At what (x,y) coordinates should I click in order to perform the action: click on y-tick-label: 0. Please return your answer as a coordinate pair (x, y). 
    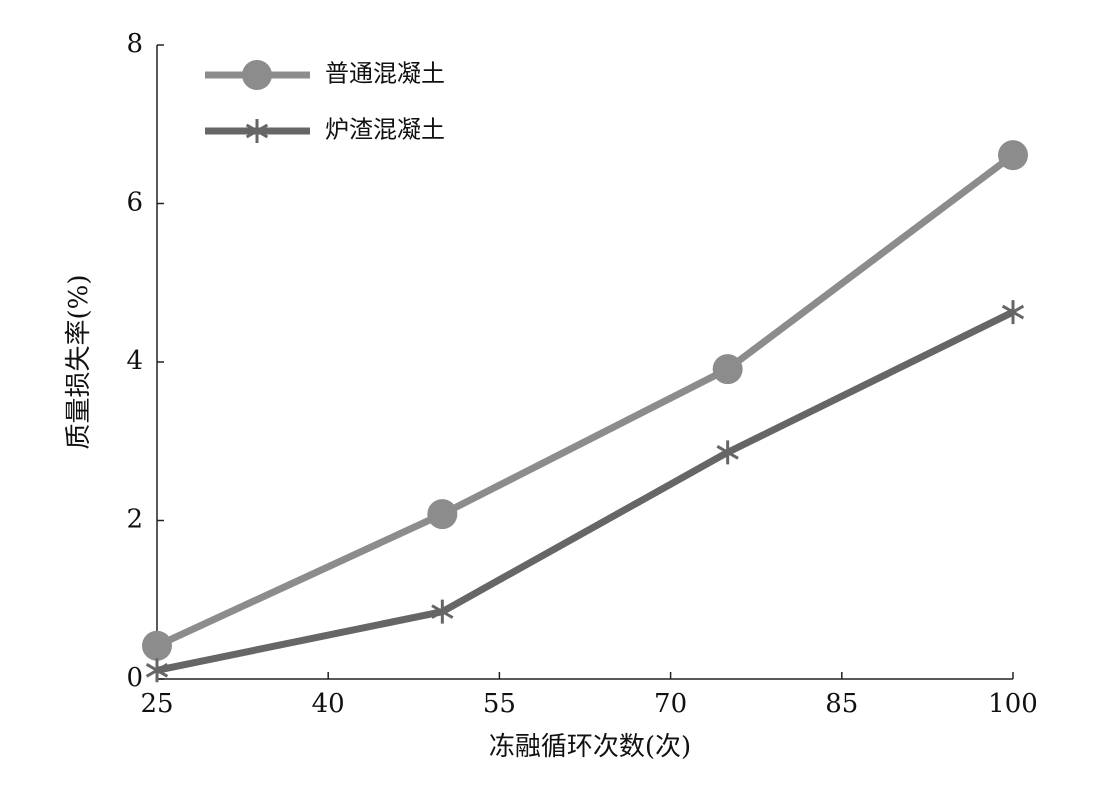
    Looking at the image, I should click on (134, 678).